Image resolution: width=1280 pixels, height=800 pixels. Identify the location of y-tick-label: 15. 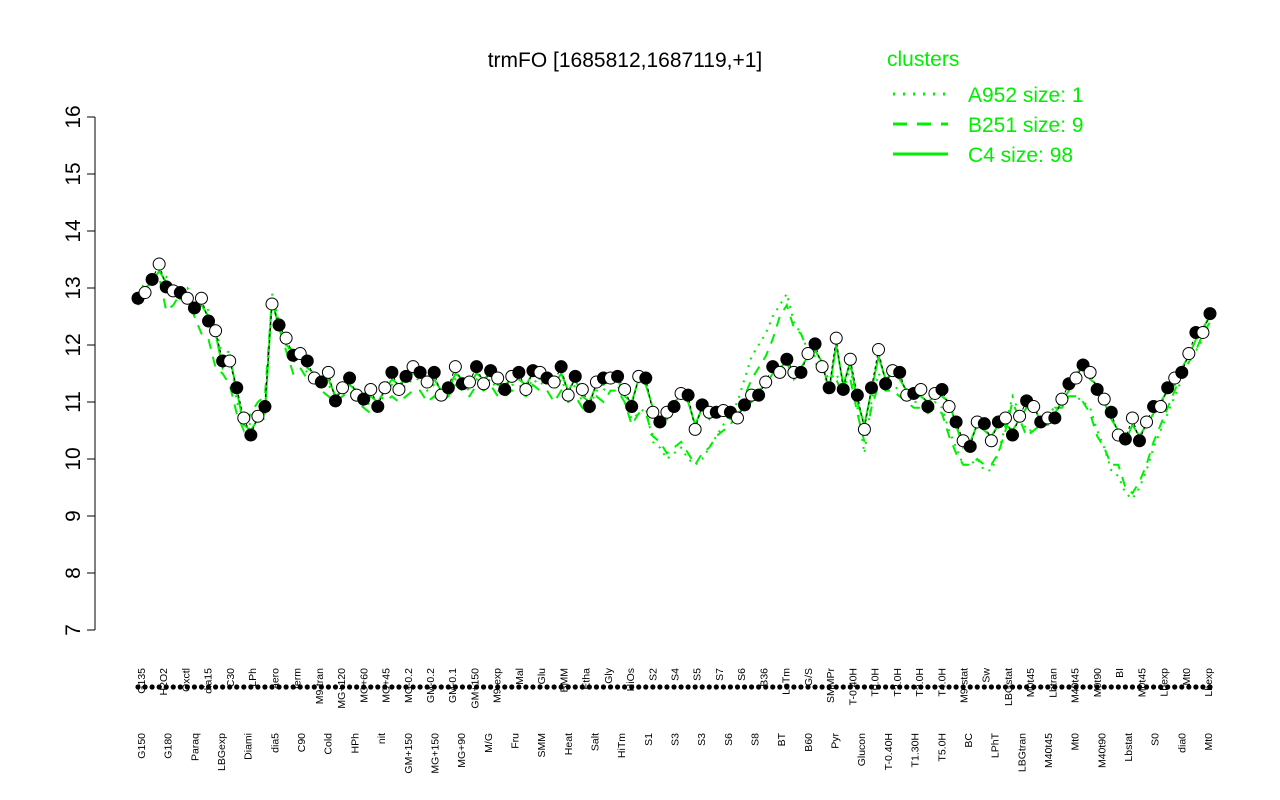
(73, 173).